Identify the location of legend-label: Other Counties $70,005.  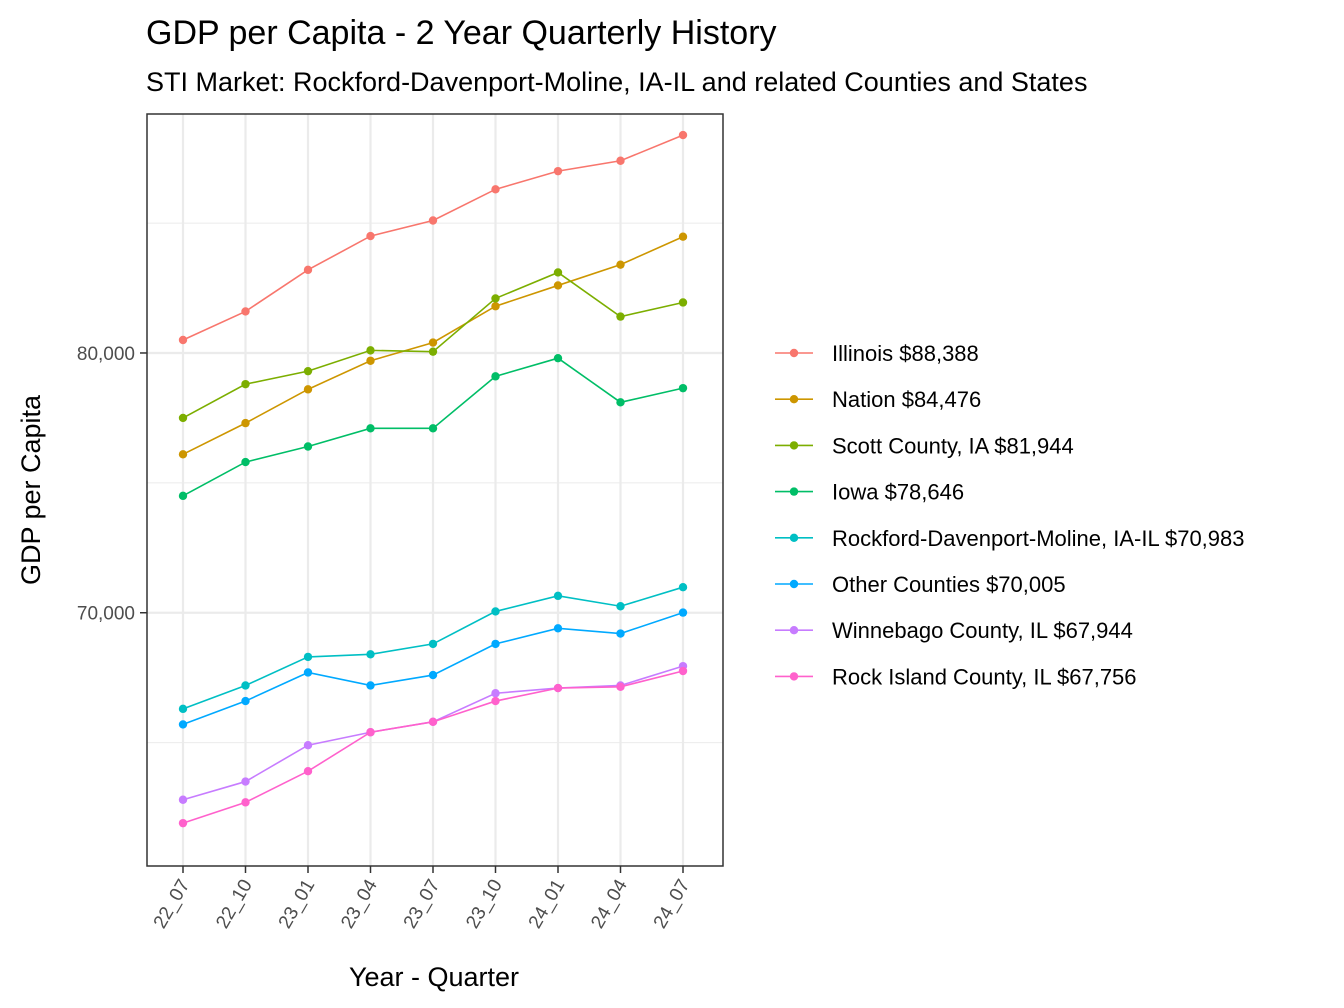
(949, 584).